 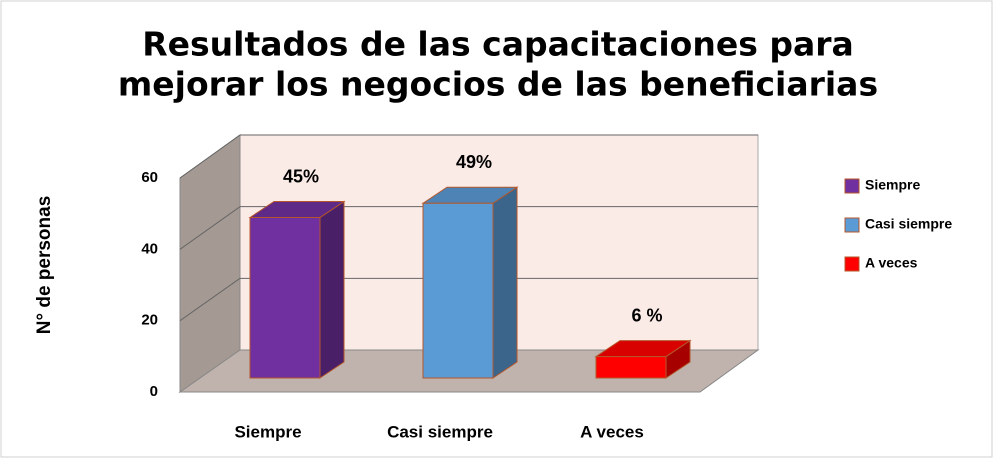 What do you see at coordinates (149, 248) in the screenshot?
I see `y-tick-label: 40` at bounding box center [149, 248].